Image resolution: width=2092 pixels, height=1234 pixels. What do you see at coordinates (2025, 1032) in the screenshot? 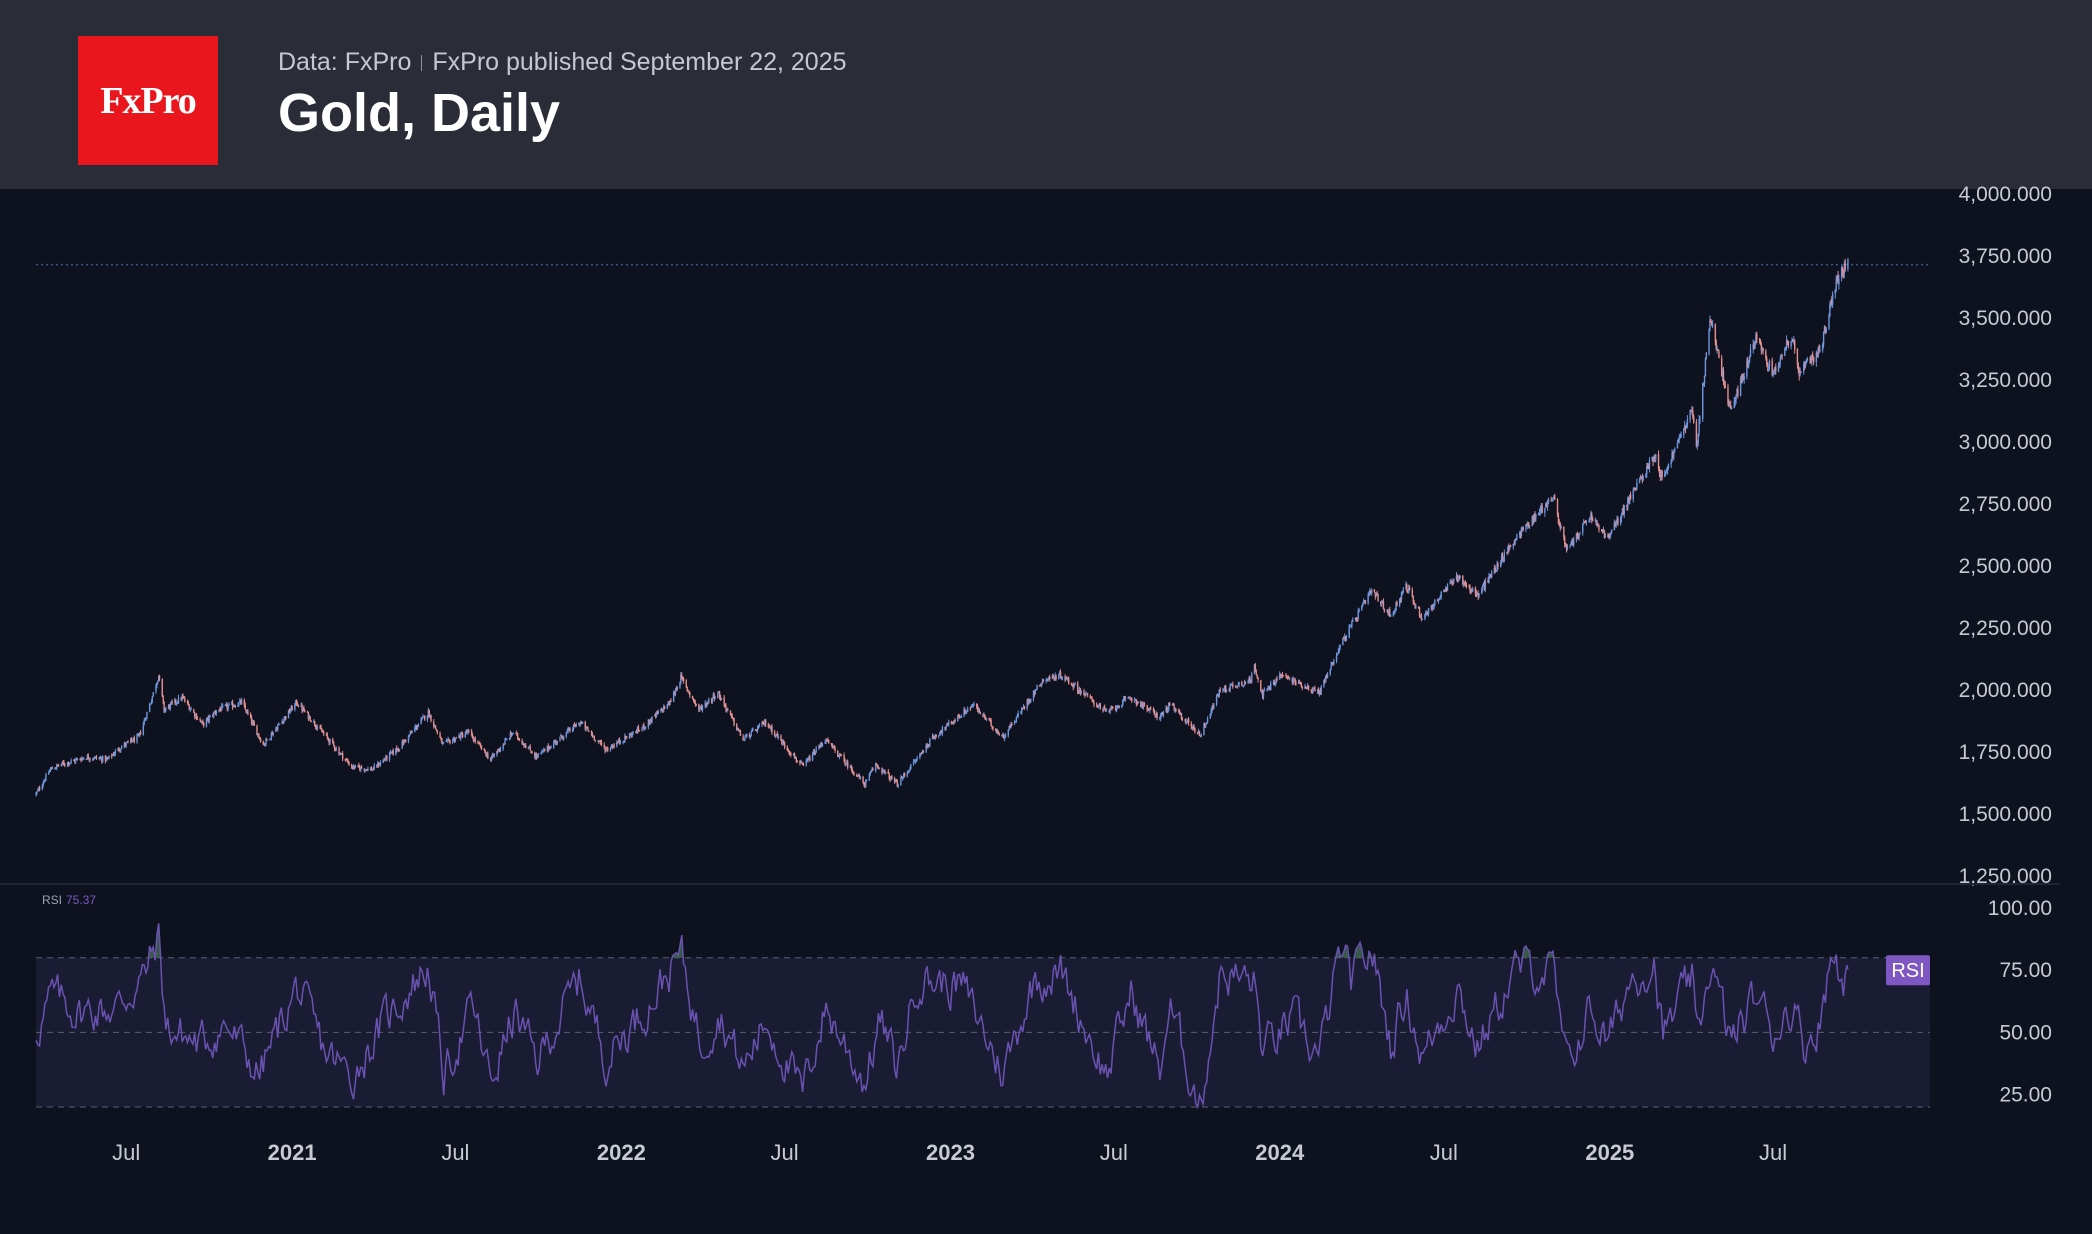
I see `rsi-tick-label: 50.00` at bounding box center [2025, 1032].